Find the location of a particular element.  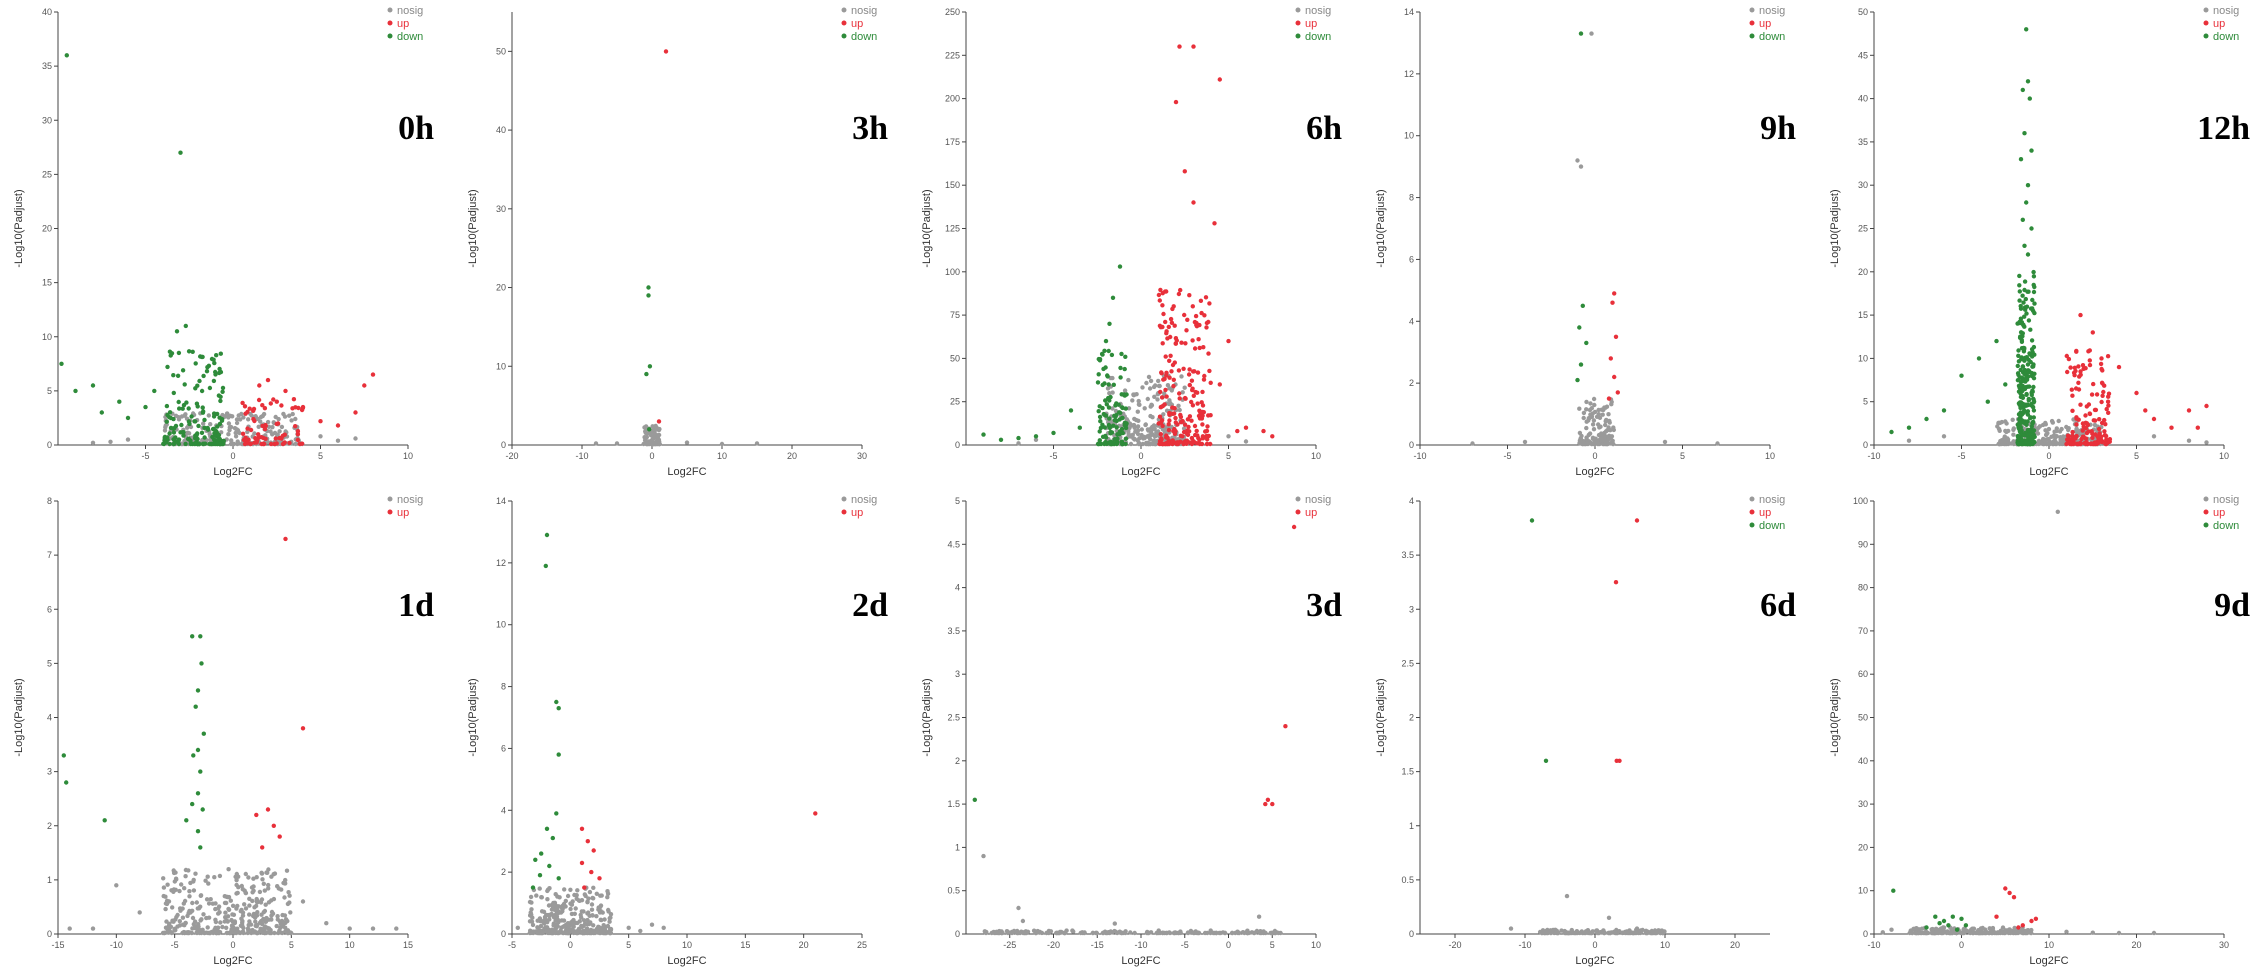

legend-label-nosig: nosig is located at coordinates (1318, 11).